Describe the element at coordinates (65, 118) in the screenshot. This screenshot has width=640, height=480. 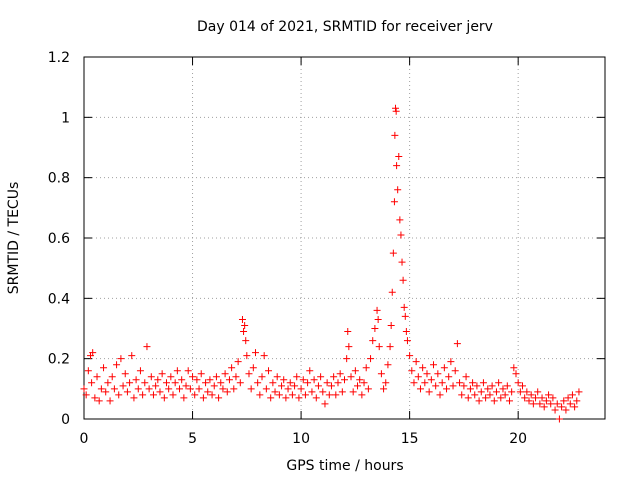
I see `y-tick-label: 1` at that location.